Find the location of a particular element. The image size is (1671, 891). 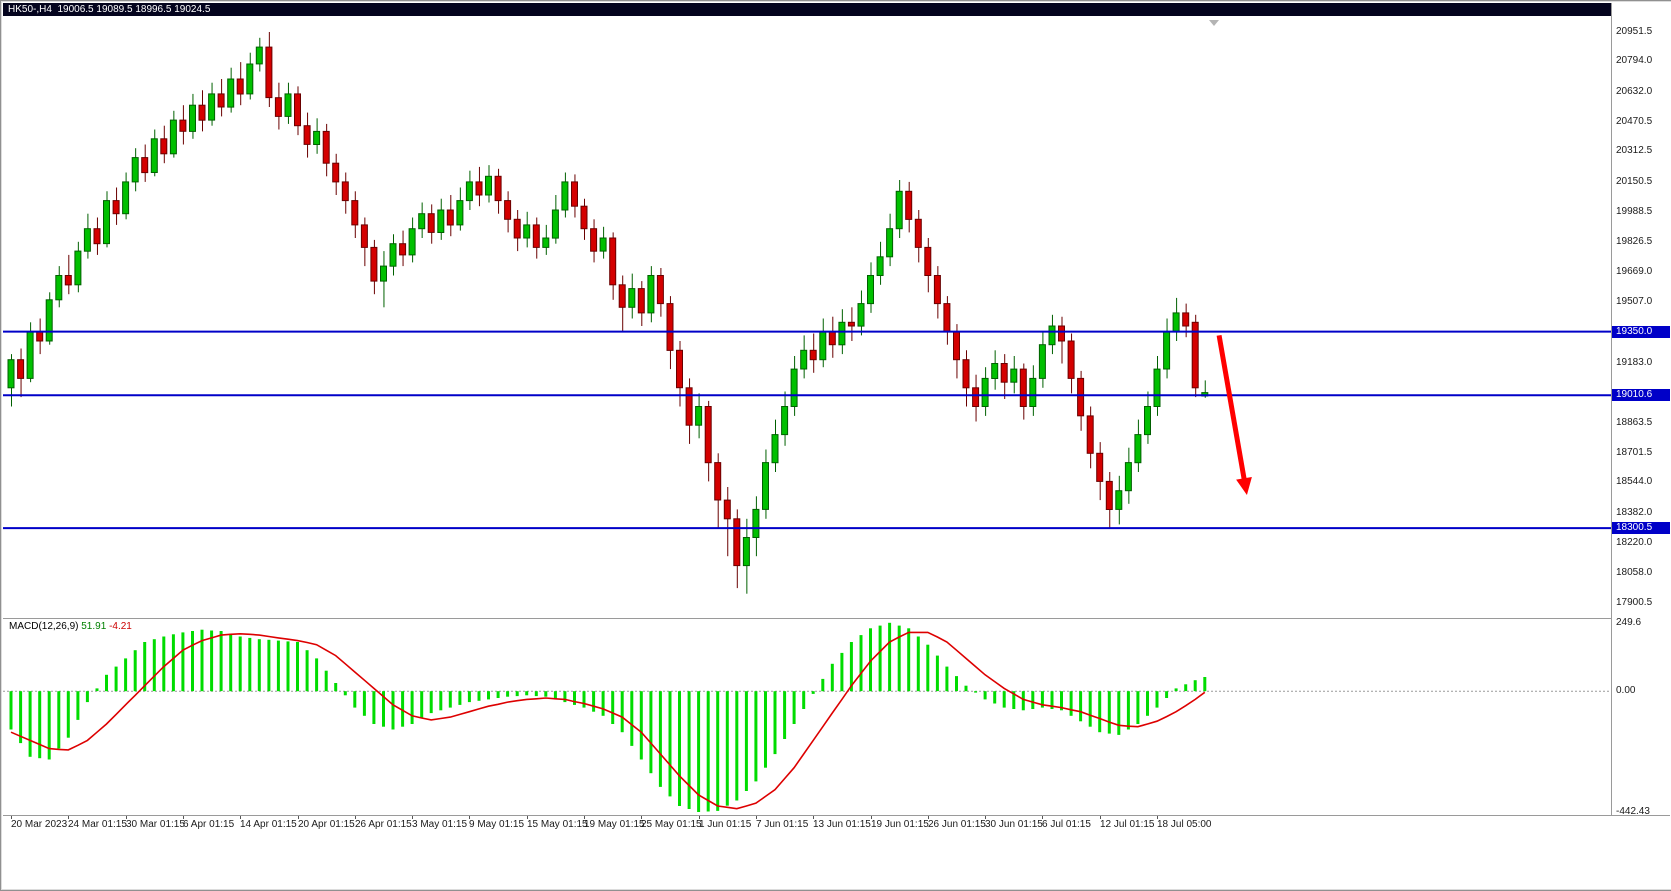

date-axis-label: 20 Mar 2023 is located at coordinates (39, 824).